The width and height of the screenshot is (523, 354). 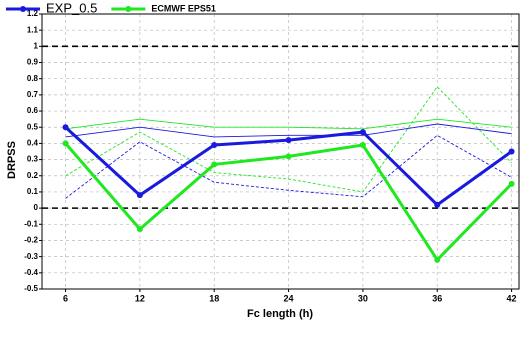 I want to click on y-tick-label: 0.8, so click(x=33, y=78).